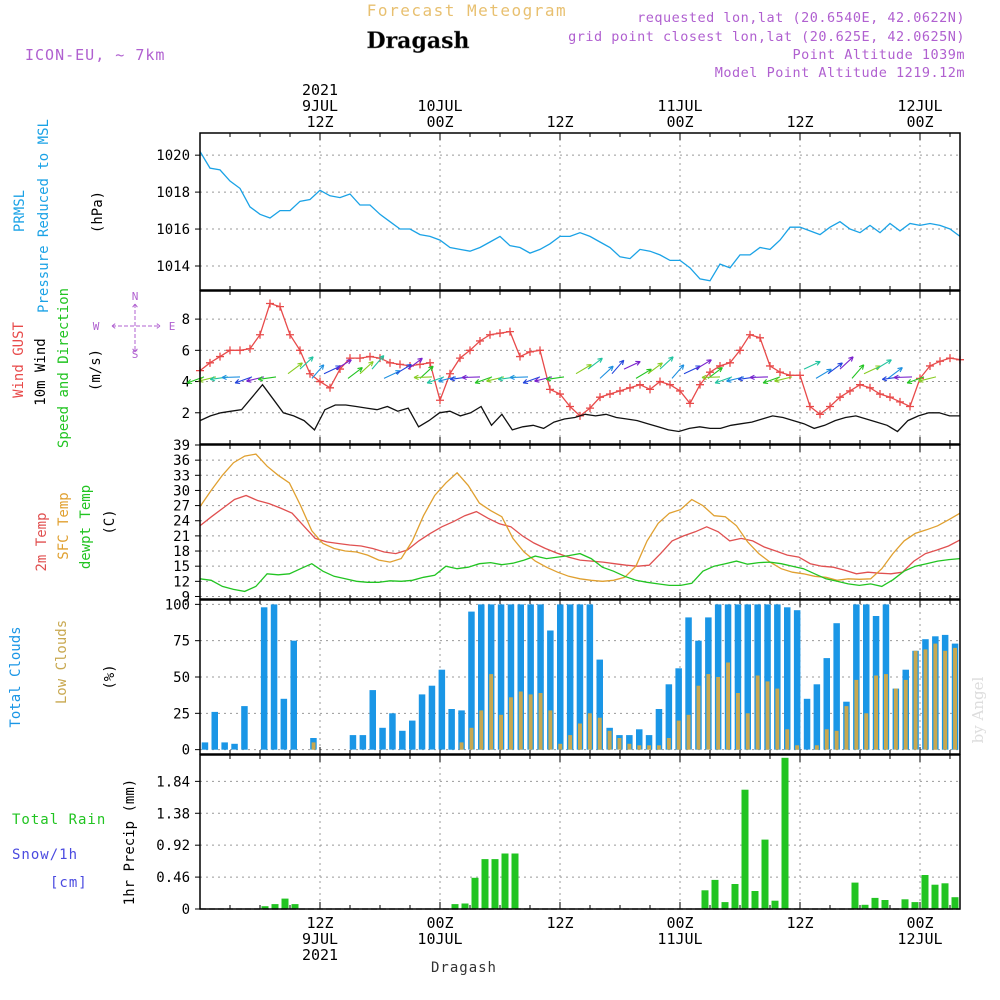 Image resolution: width=1000 pixels, height=1000 pixels. Describe the element at coordinates (467, 10) in the screenshot. I see `brand-title: Forecast Meteogram` at that location.